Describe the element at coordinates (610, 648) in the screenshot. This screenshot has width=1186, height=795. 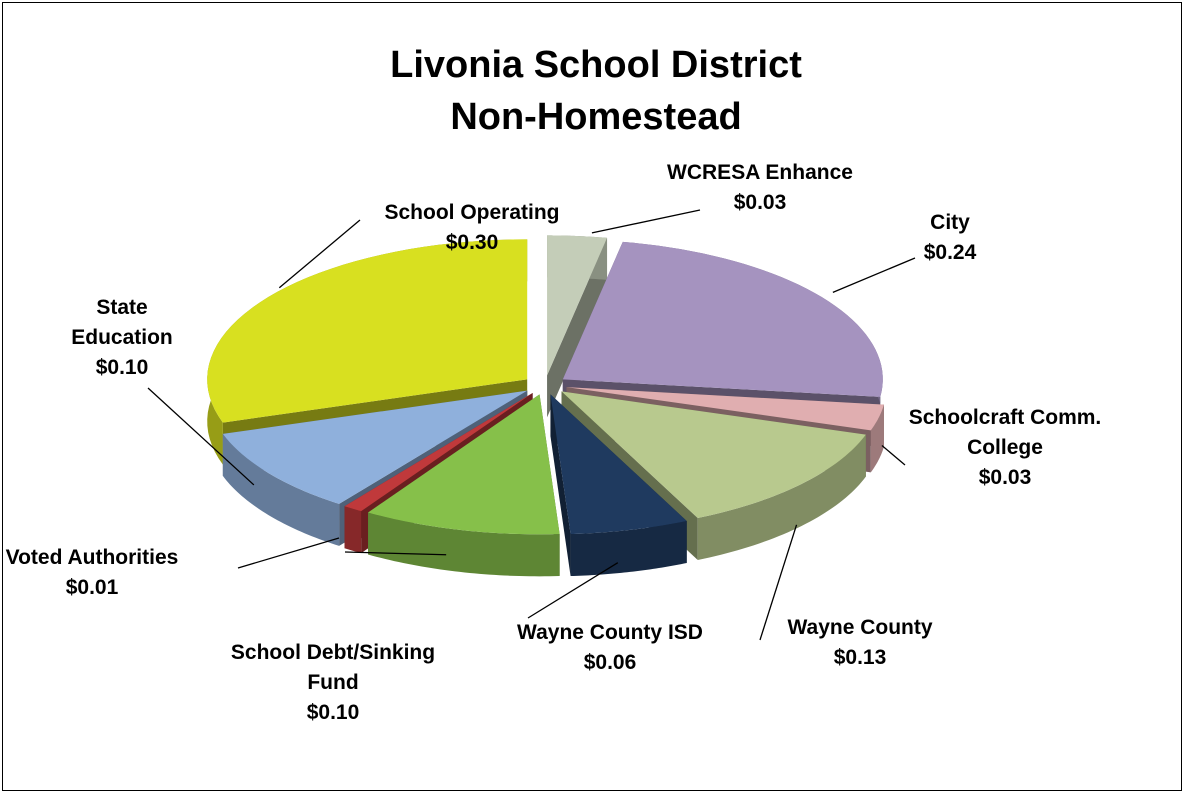
I see `slice-label: Wayne County ISD $0.06` at that location.